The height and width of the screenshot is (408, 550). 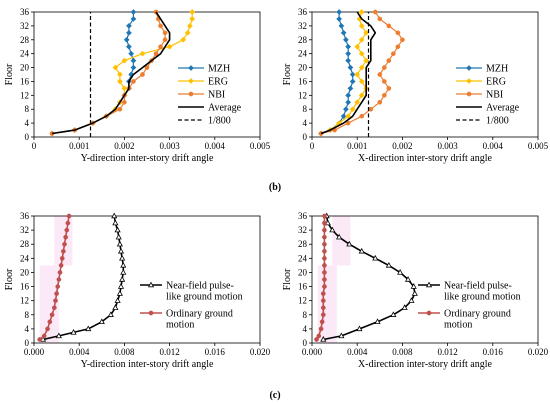 I want to click on y-tick-label: 0, so click(x=27, y=343).